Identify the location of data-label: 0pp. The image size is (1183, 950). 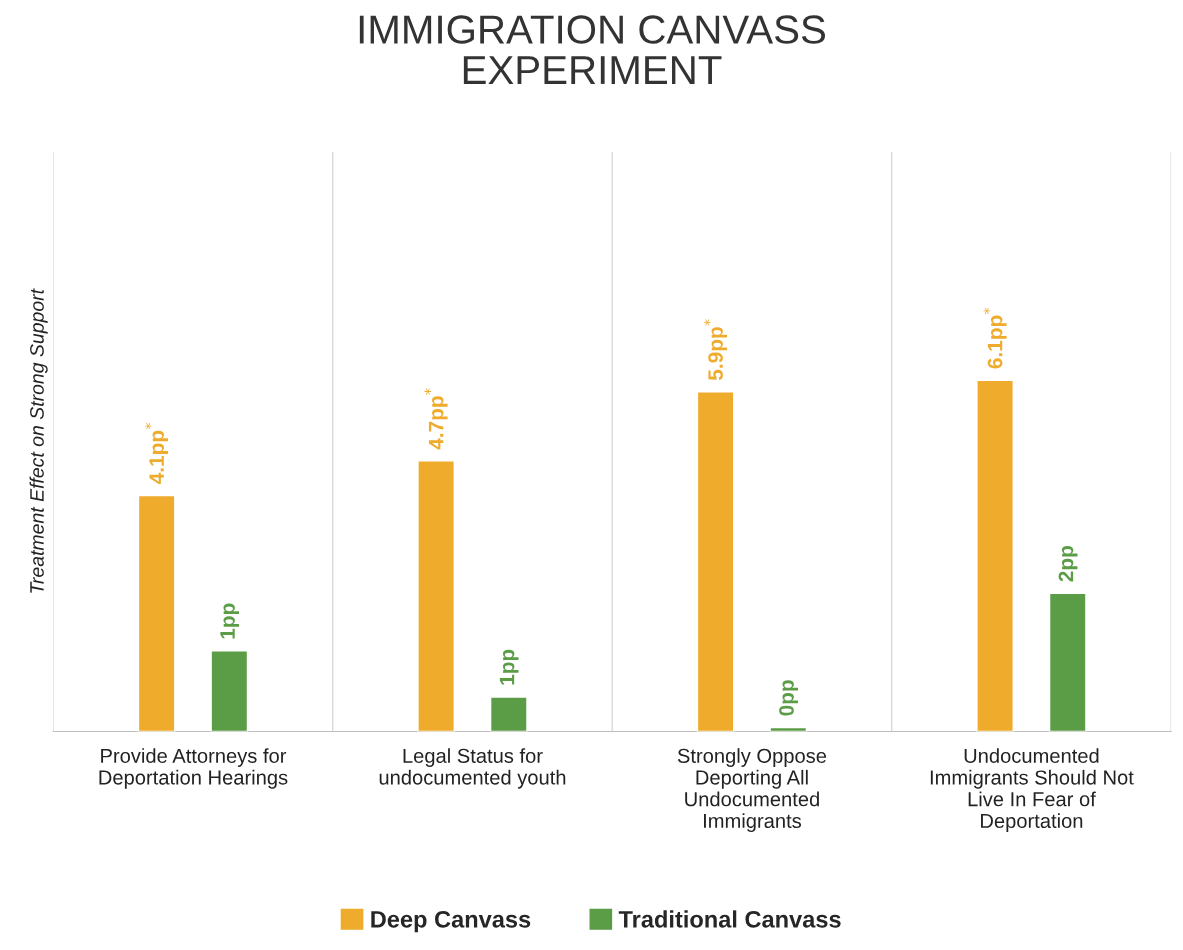
(788, 698).